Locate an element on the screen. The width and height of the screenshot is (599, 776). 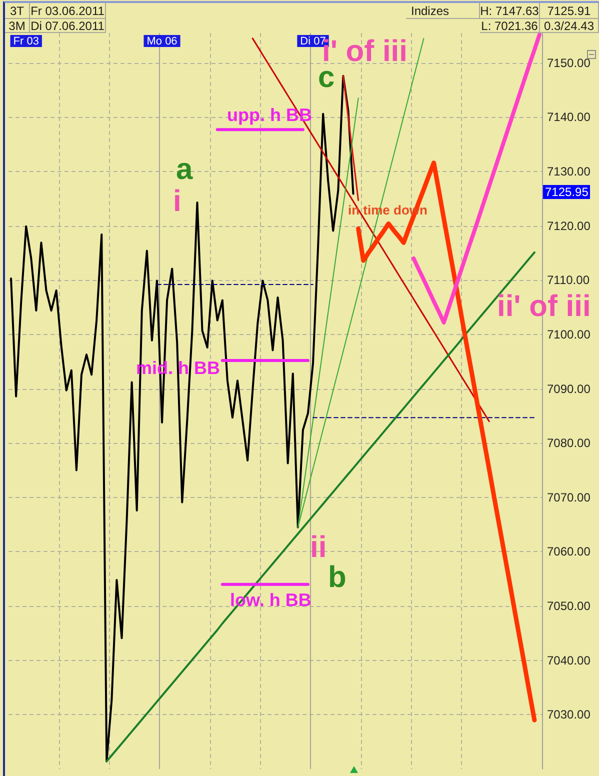
y-tick-label: 7120.00 is located at coordinates (569, 225).